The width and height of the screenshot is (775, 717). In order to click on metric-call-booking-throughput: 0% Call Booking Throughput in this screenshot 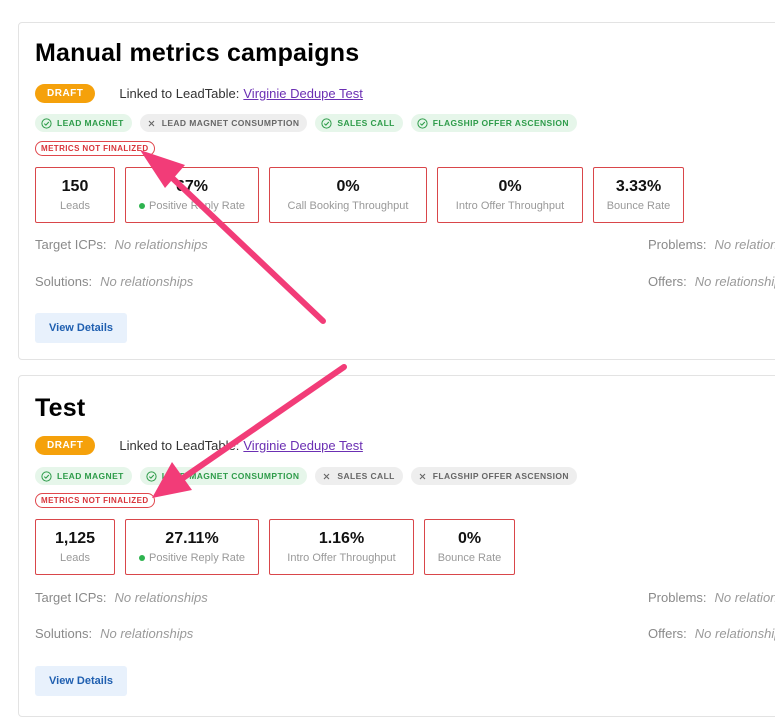, I will do `click(348, 195)`.